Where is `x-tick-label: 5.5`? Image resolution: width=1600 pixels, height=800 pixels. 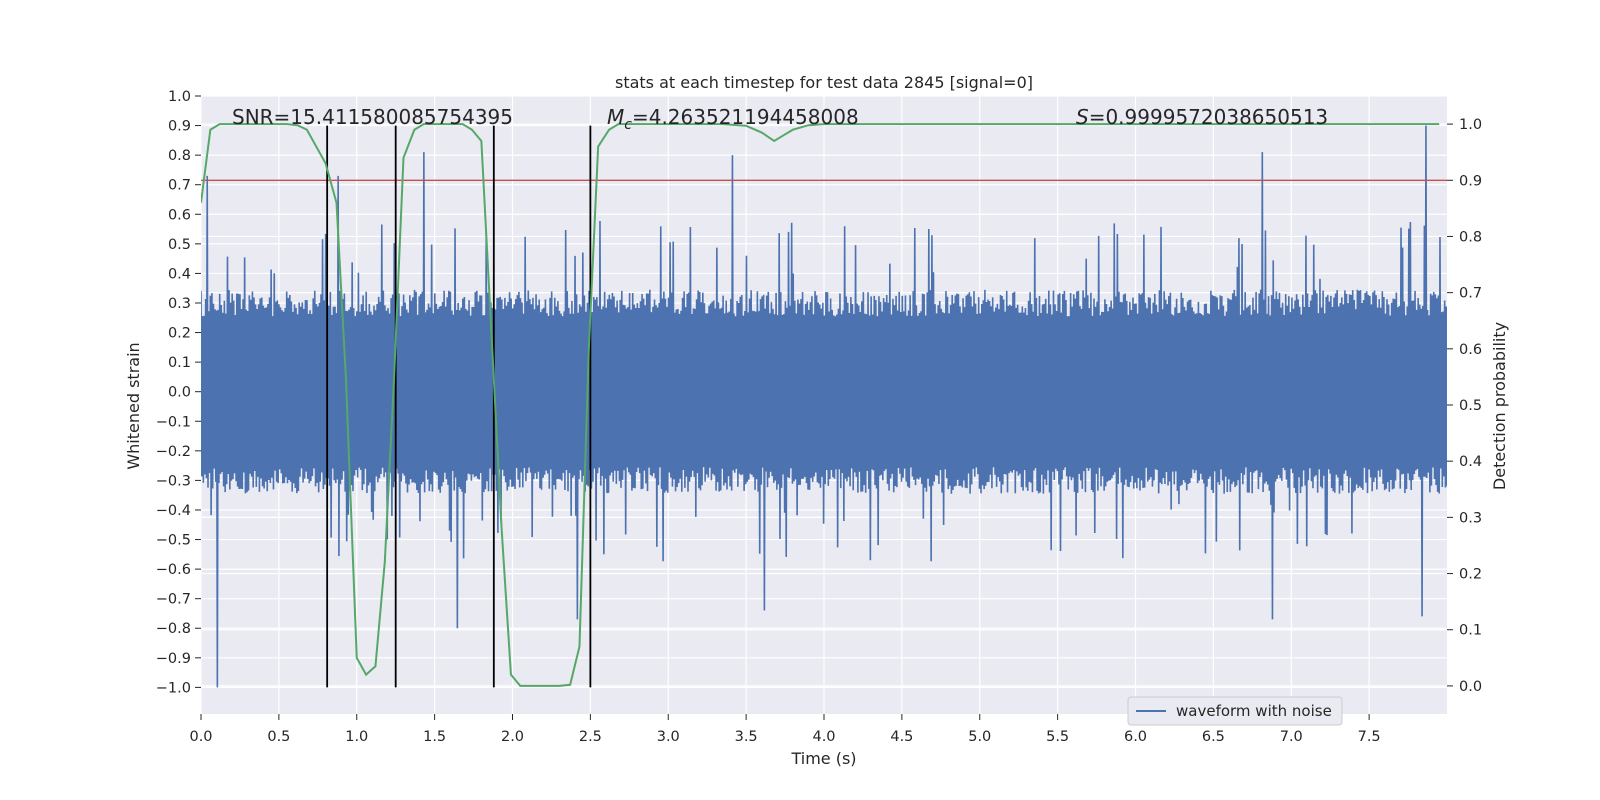
x-tick-label: 5.5 is located at coordinates (1057, 737).